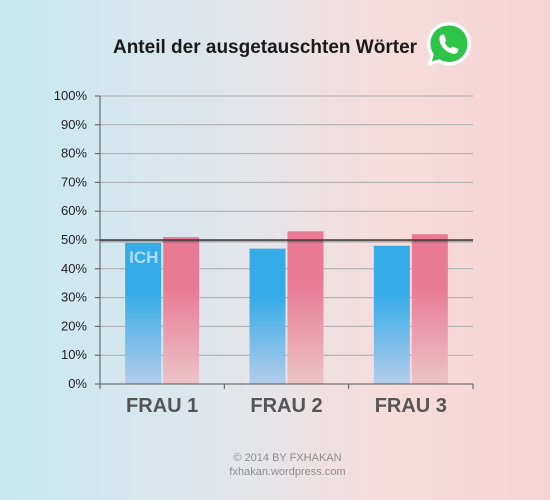 This screenshot has width=550, height=500. What do you see at coordinates (162, 406) in the screenshot?
I see `x-tick-label: FRAU 1` at bounding box center [162, 406].